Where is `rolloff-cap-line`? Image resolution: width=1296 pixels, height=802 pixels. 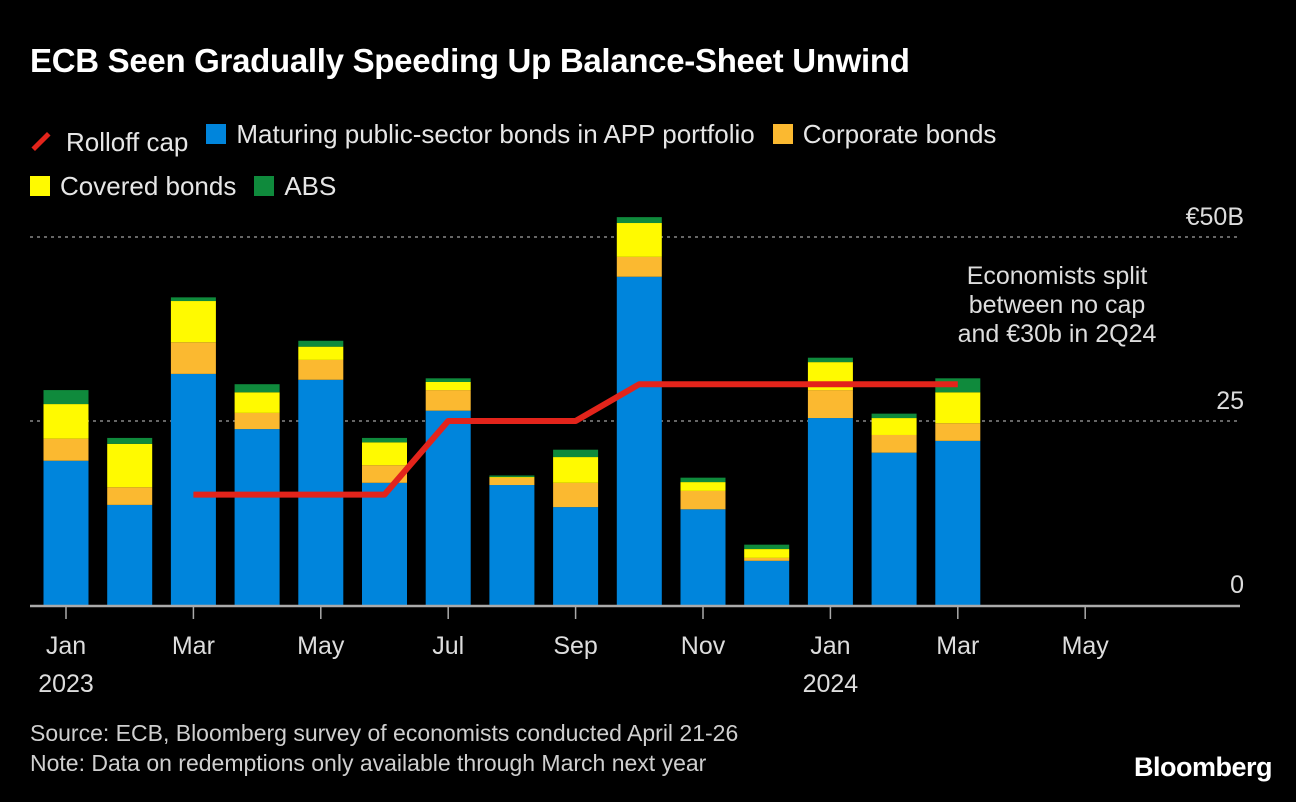
rolloff-cap-line is located at coordinates (575, 439).